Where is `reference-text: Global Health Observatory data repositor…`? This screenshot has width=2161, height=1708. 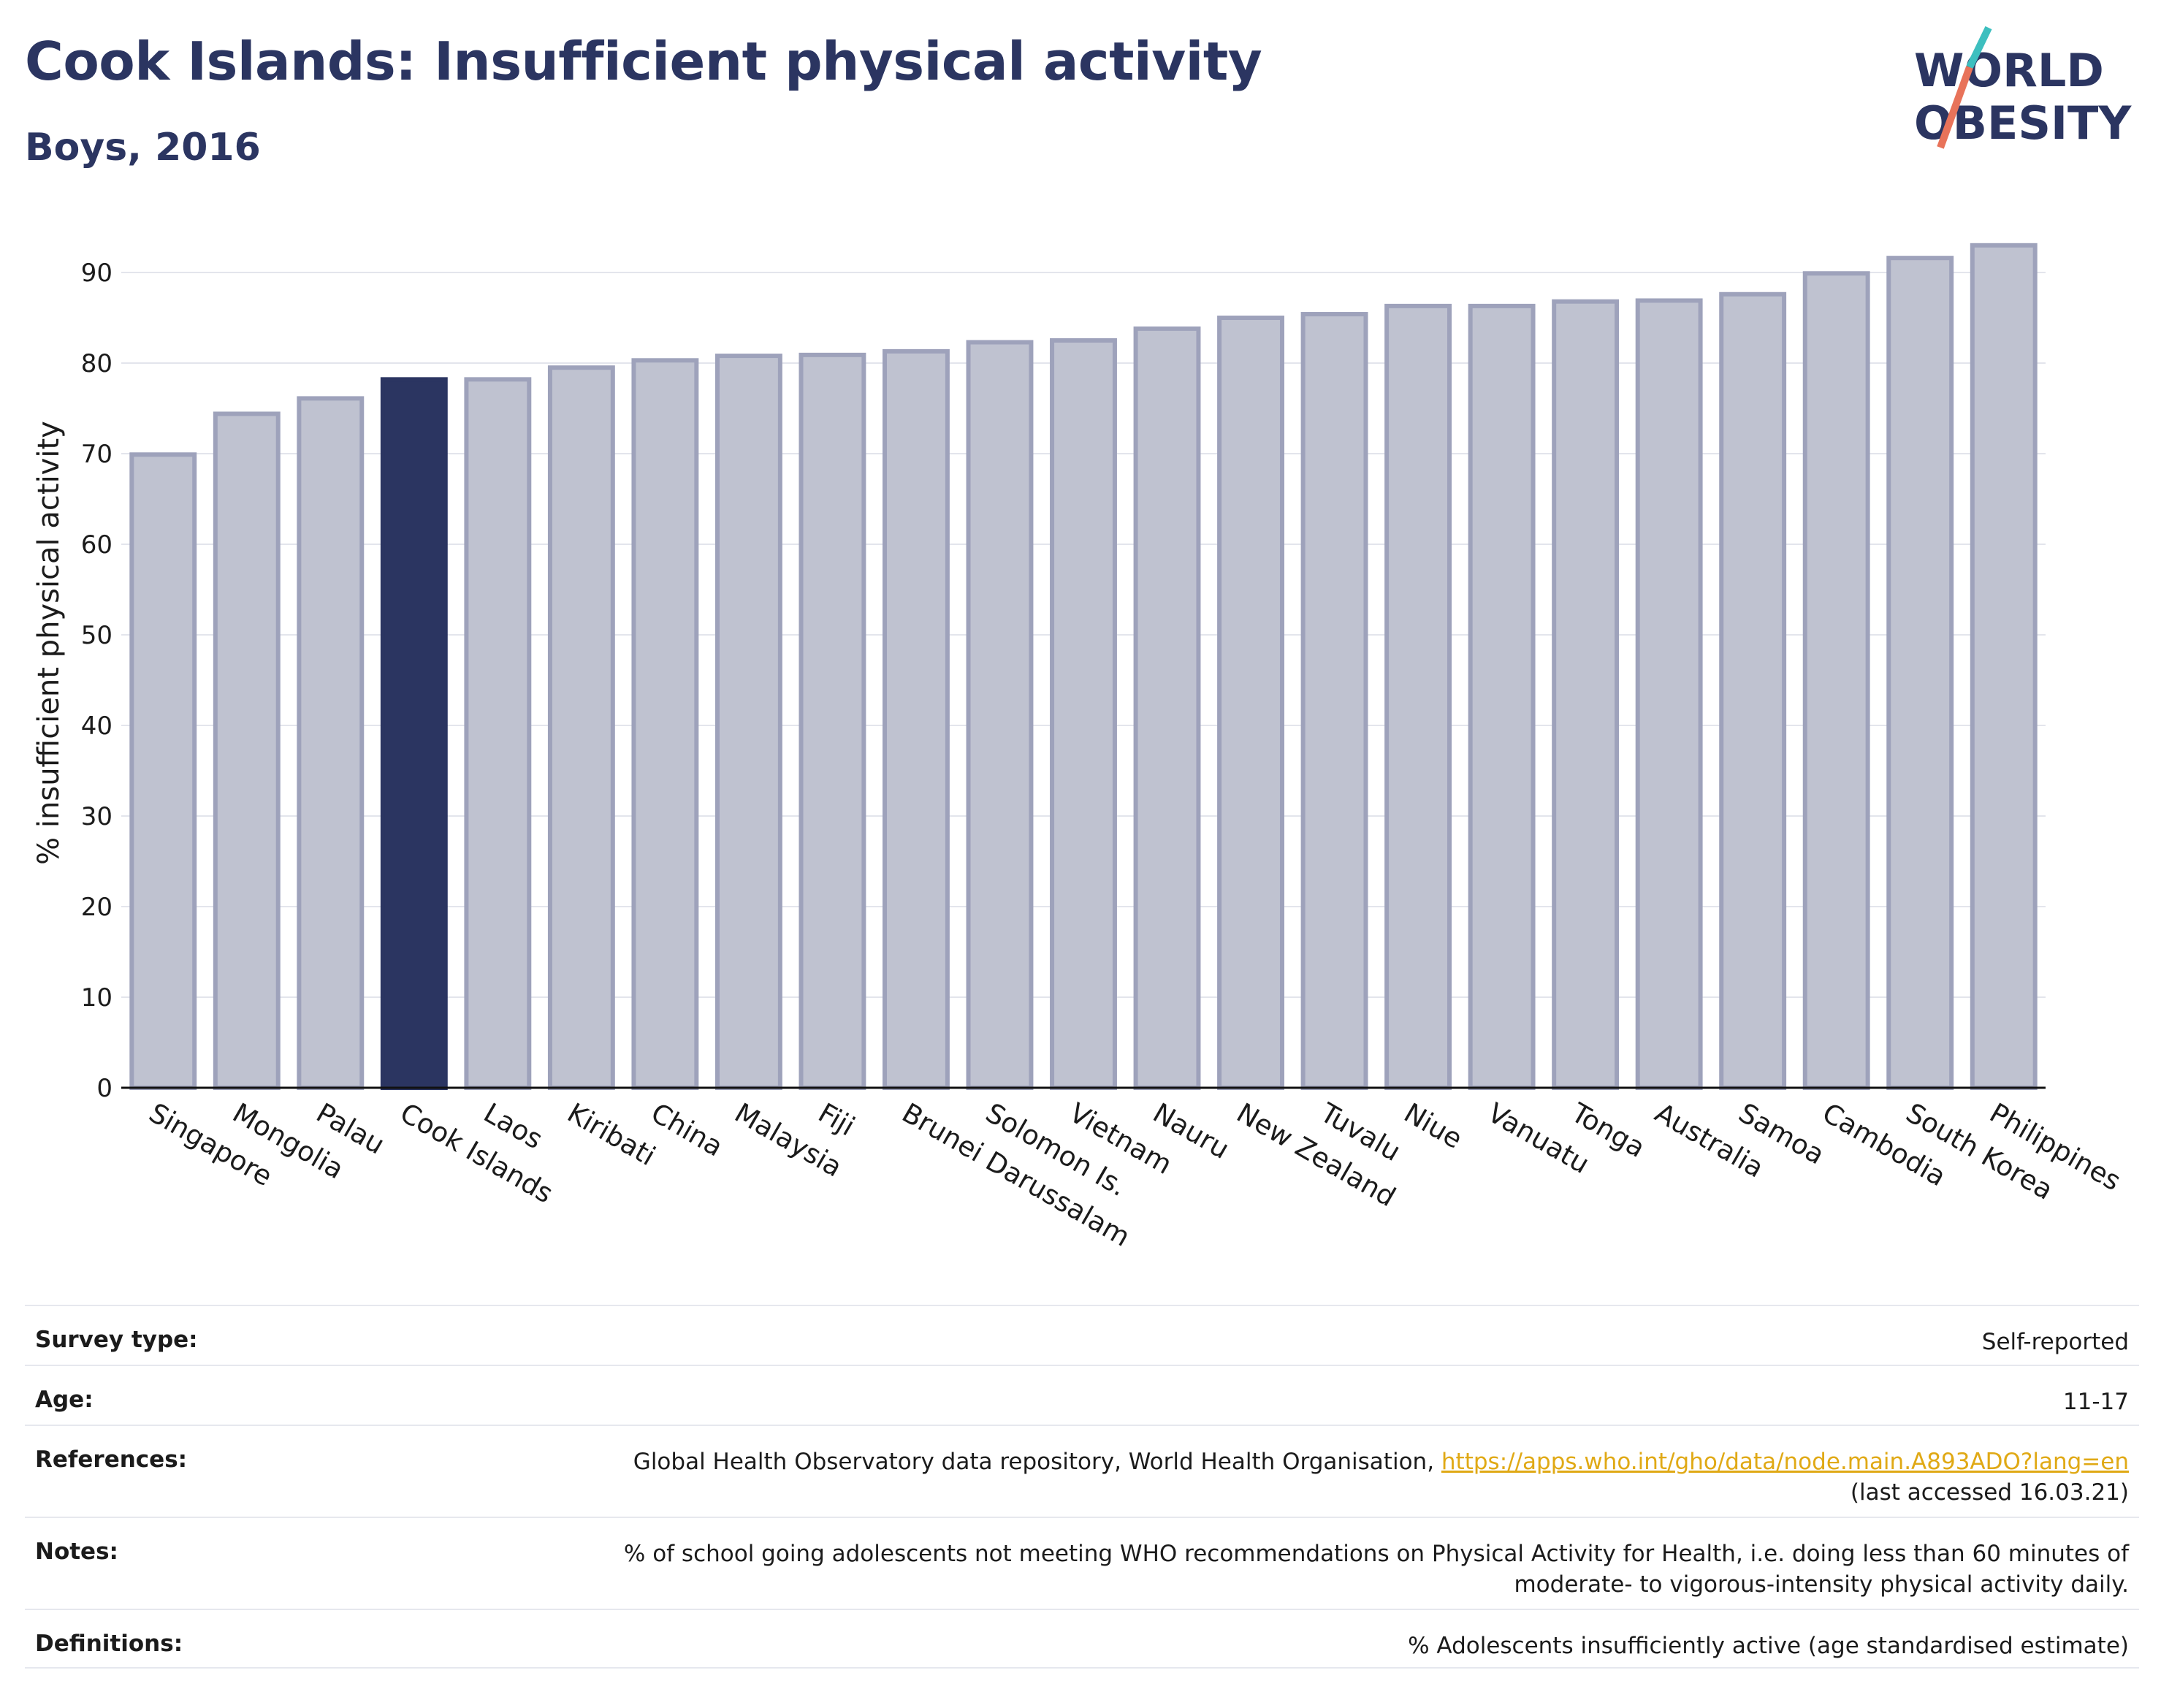
reference-text: Global Health Observatory data repositor… is located at coordinates (1037, 1462).